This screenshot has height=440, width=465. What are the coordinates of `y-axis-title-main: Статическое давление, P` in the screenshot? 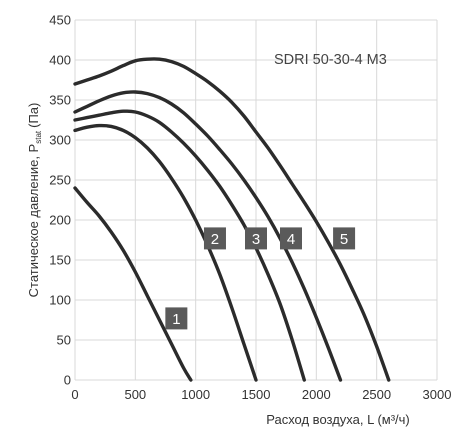 It's located at (33, 221).